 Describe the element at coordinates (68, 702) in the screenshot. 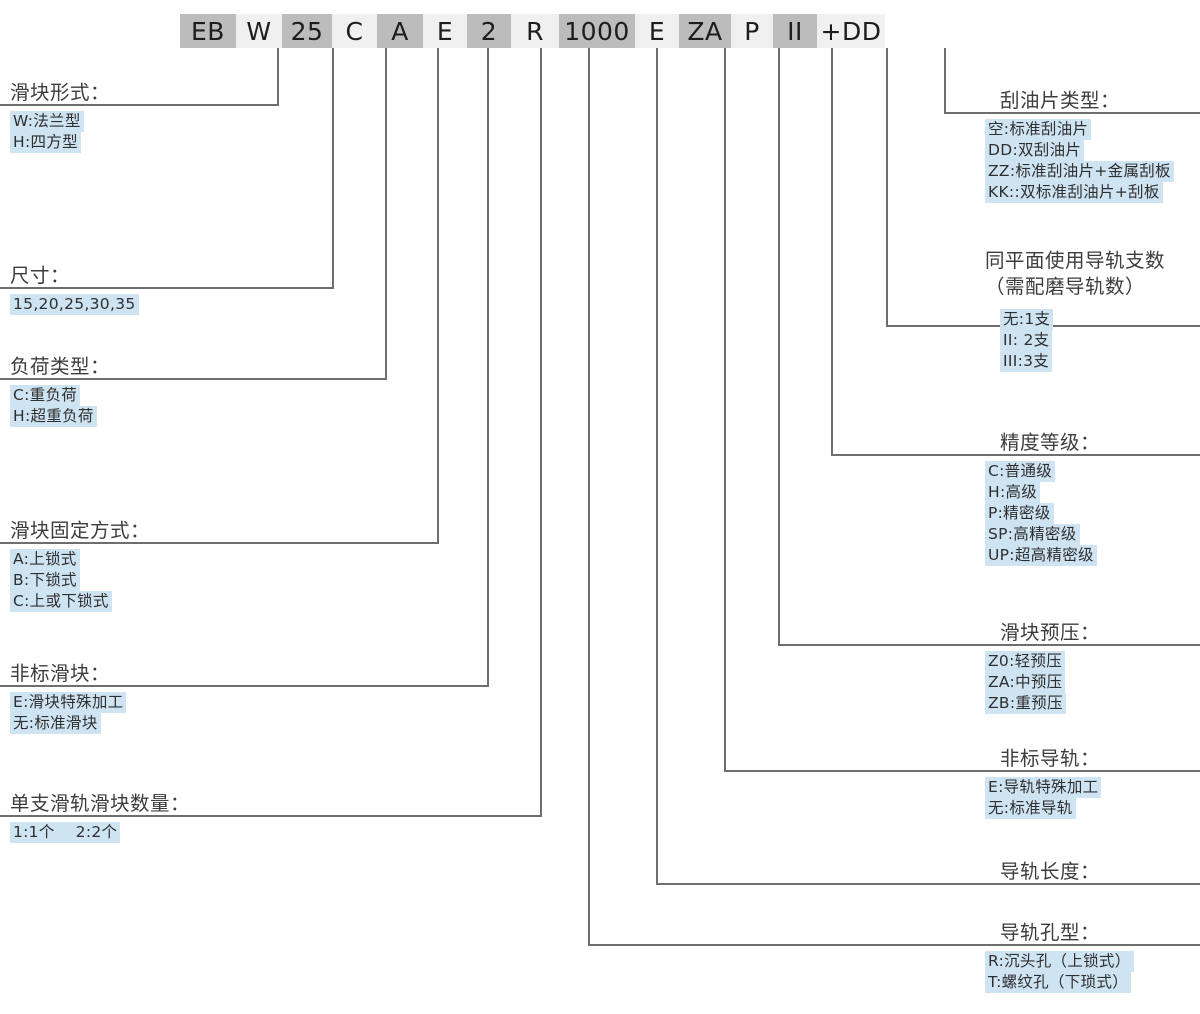

I see `option-item: E:滑块特殊加工` at that location.